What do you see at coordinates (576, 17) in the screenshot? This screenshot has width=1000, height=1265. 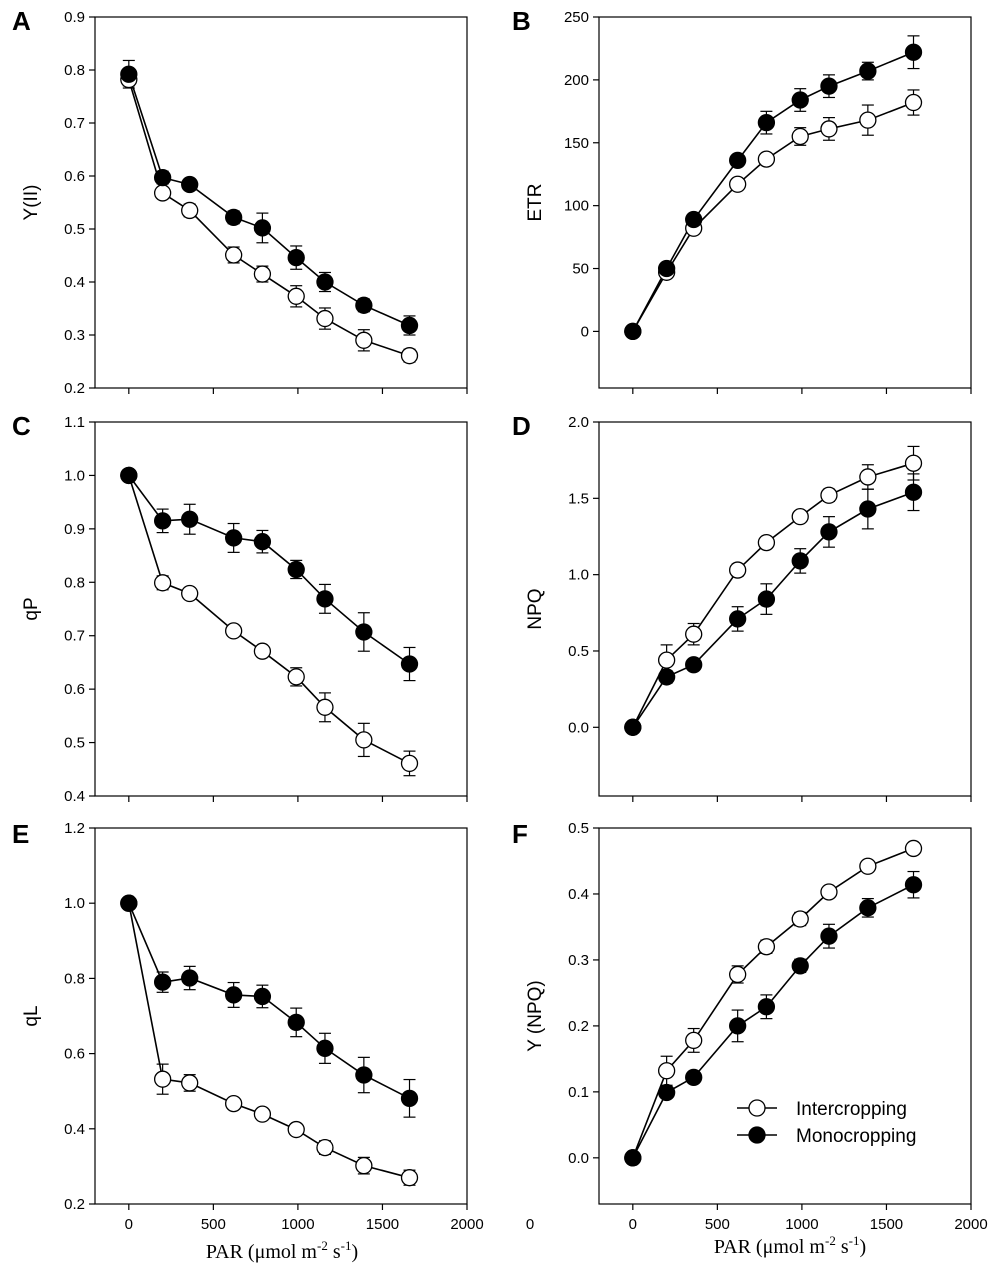 I see `y-tick-label-B-5: 250` at bounding box center [576, 17].